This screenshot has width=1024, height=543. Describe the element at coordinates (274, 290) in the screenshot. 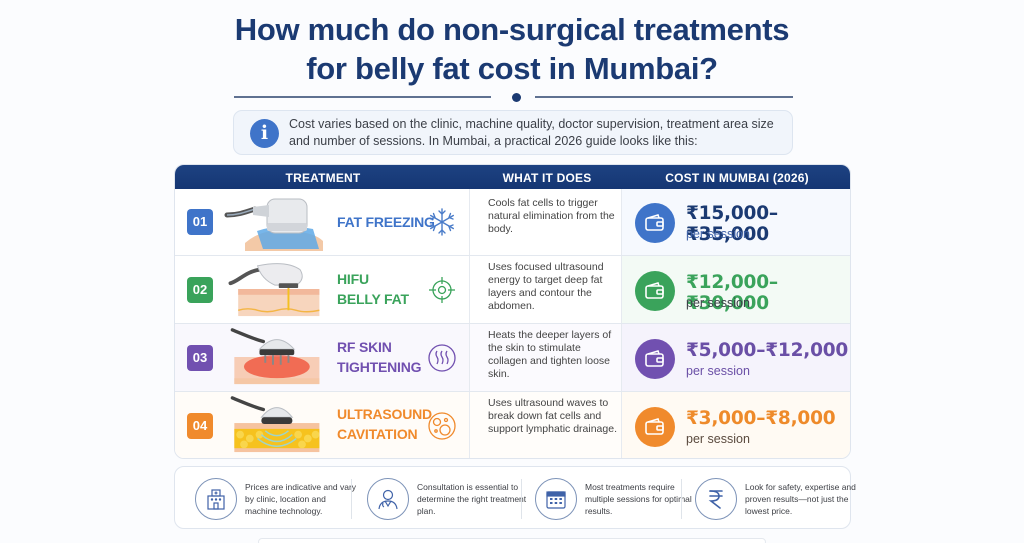

I see `hifu-device-illustration` at that location.